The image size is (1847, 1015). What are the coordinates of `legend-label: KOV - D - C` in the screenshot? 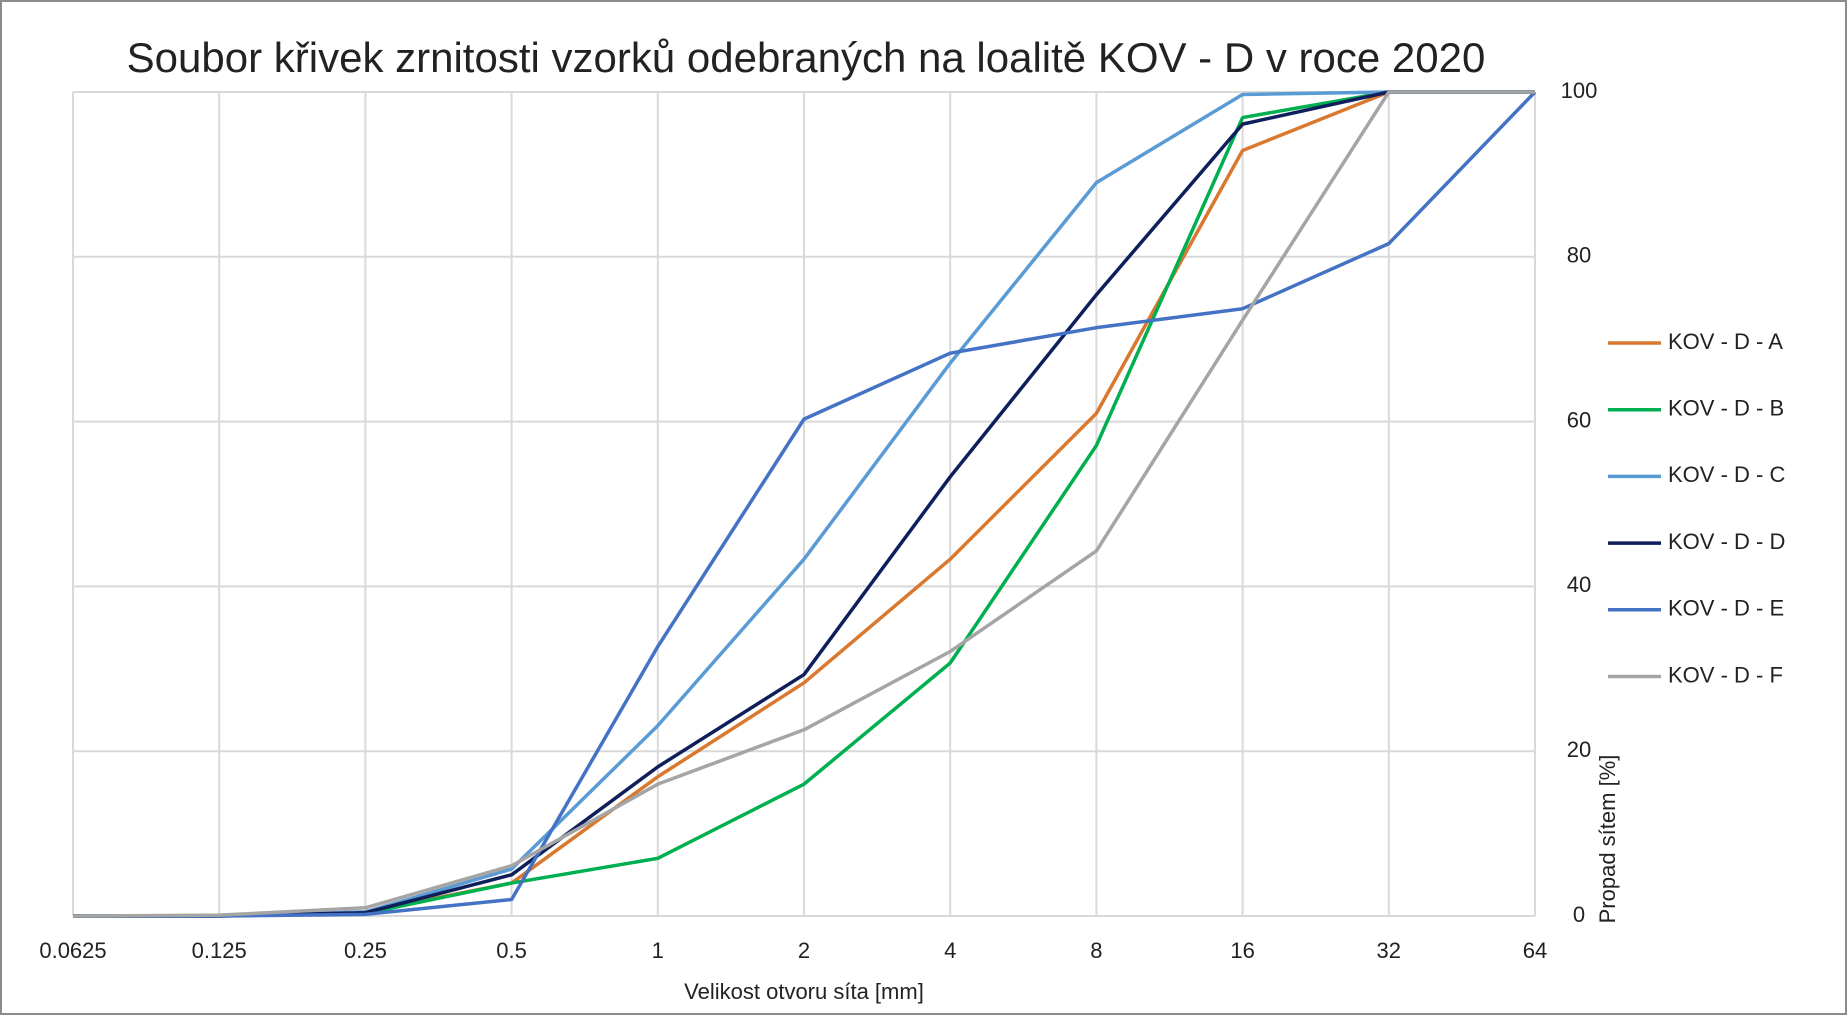 It's located at (1726, 474).